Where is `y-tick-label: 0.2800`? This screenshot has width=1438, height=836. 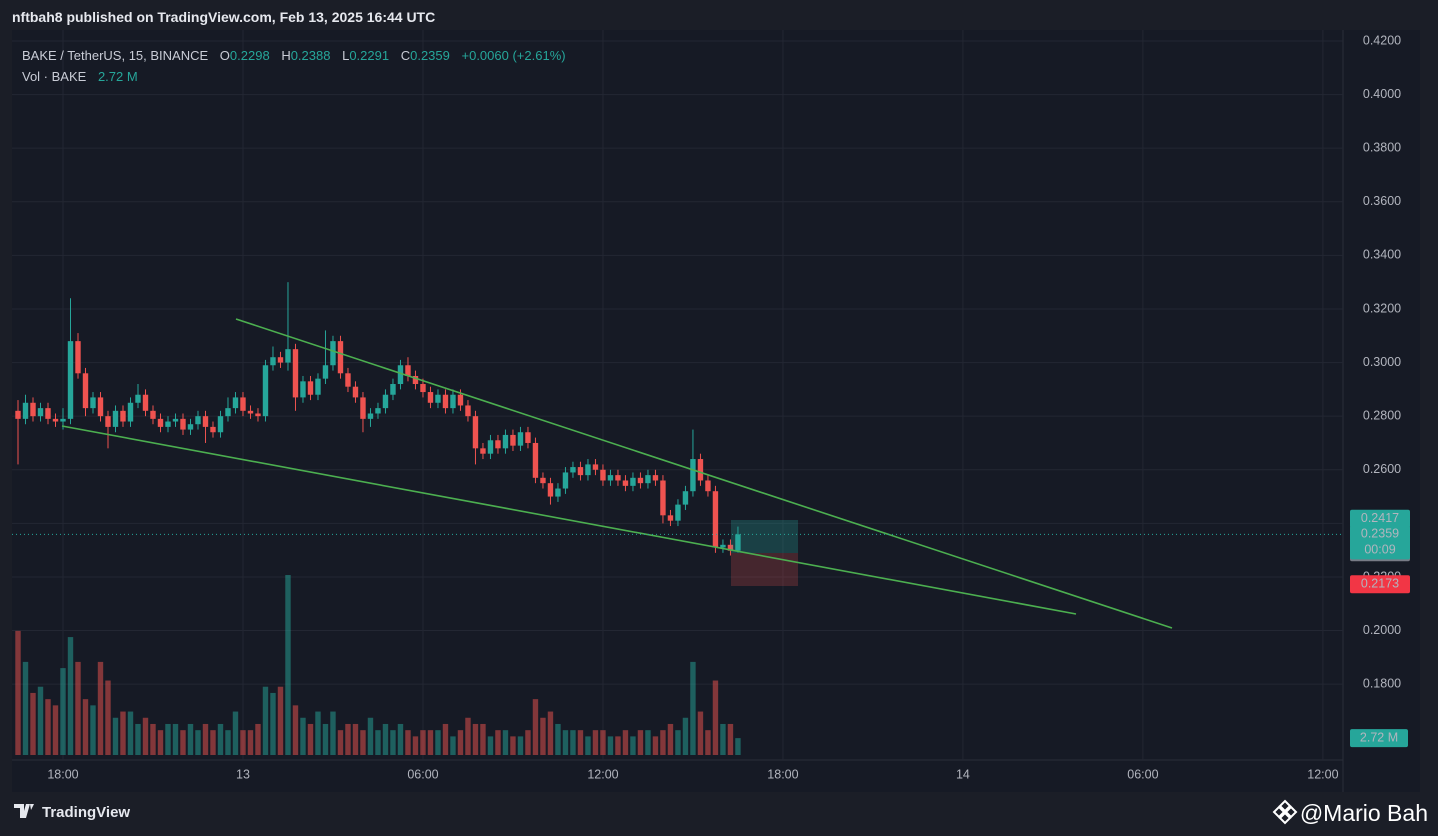
y-tick-label: 0.2800 is located at coordinates (1382, 415).